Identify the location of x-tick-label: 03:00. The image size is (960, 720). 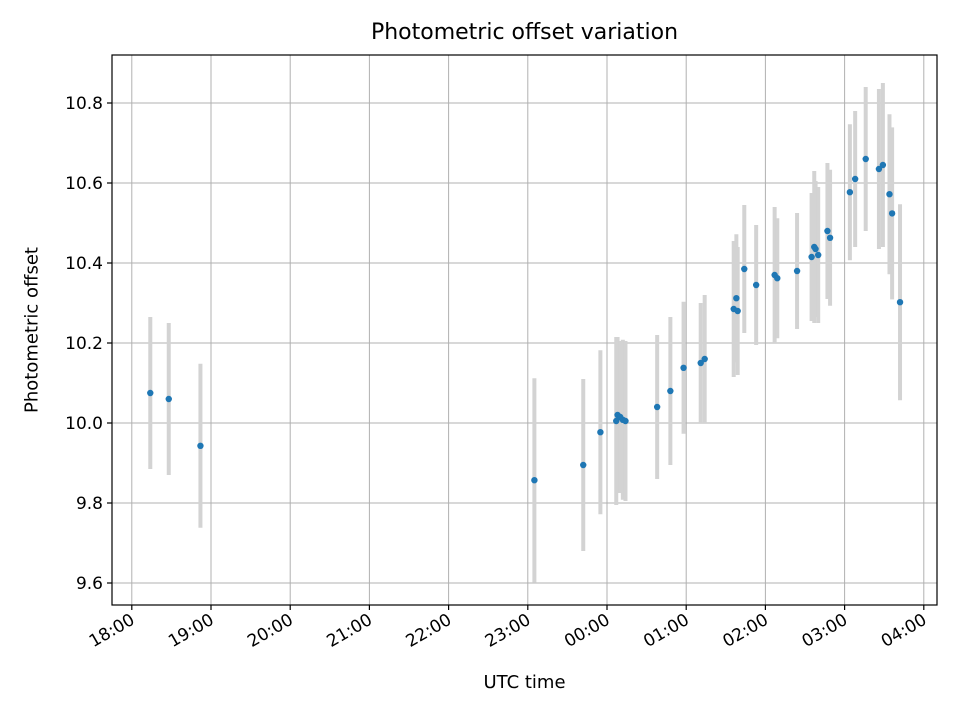
(825, 631).